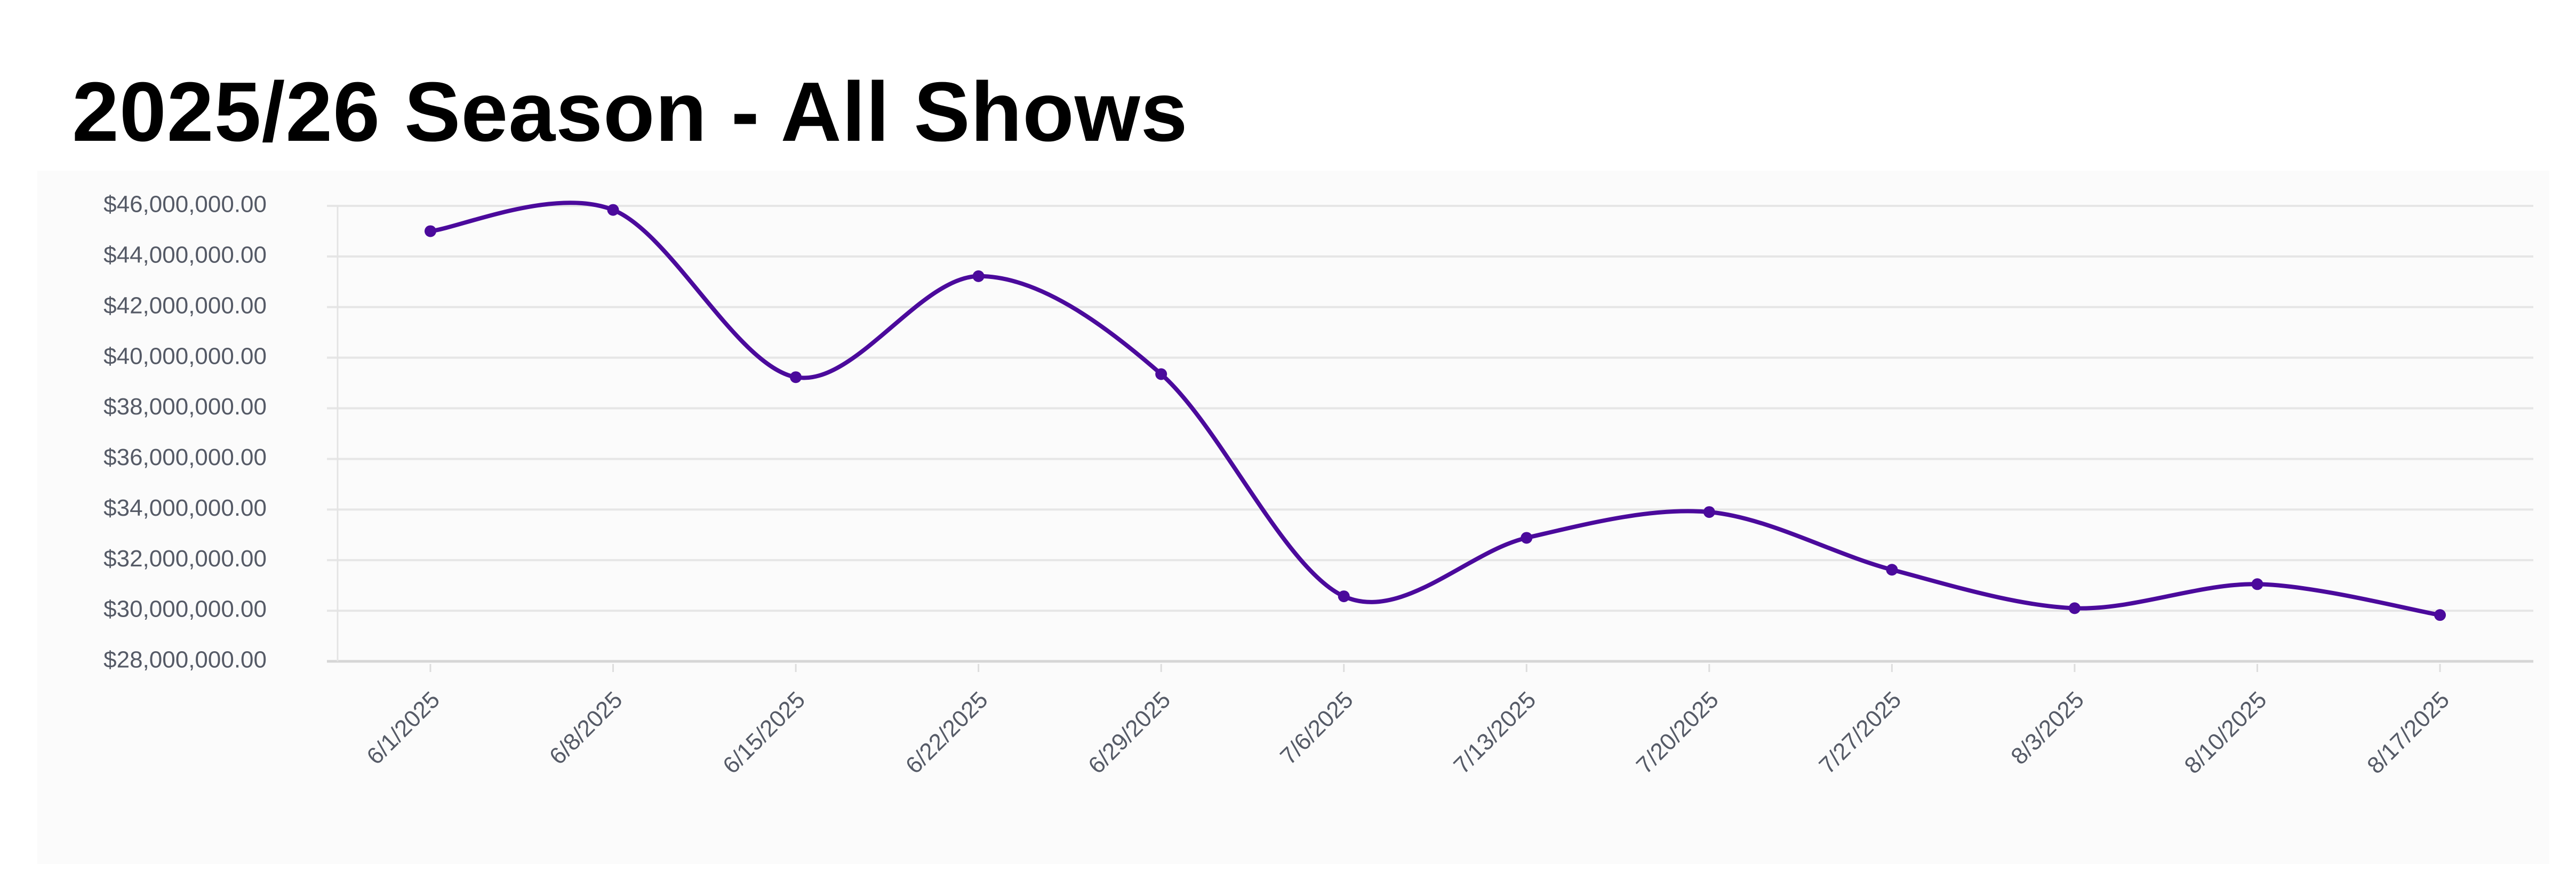  Describe the element at coordinates (185, 305) in the screenshot. I see `y-tick-label: $42,000,000.00` at that location.